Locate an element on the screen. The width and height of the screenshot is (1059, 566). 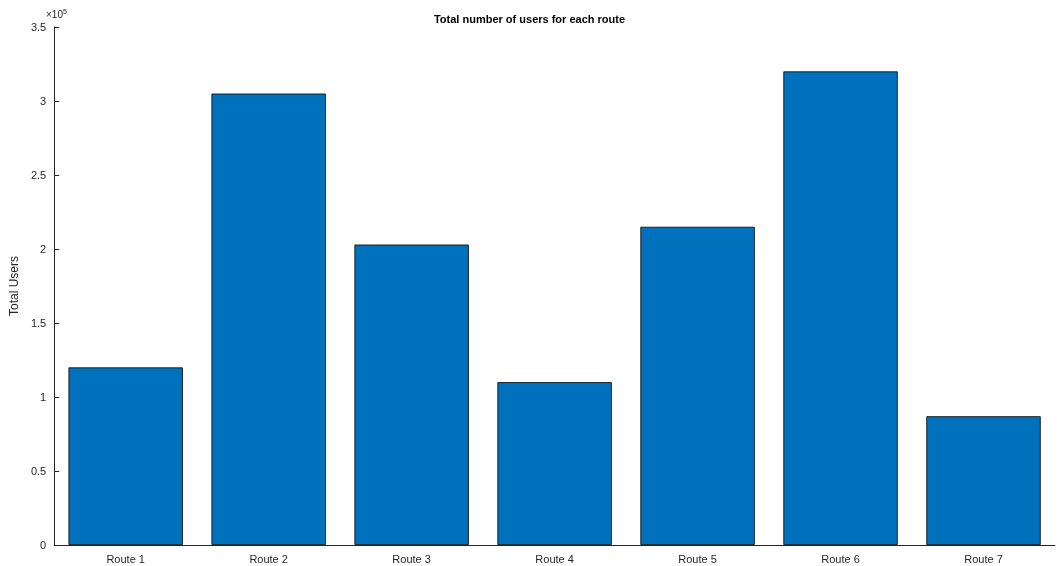
y-axis-title: Total Users is located at coordinates (14, 286).